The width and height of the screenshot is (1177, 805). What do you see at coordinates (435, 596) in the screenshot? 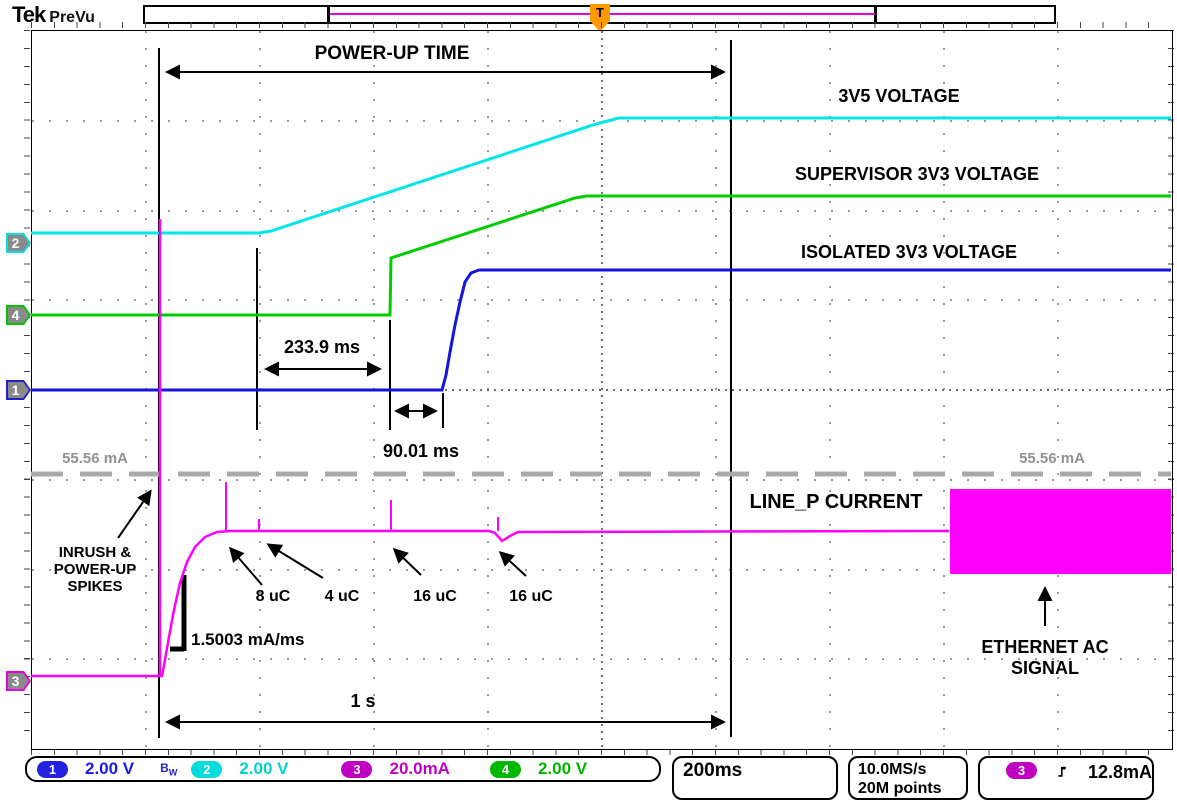
I see `charge-16uc-a-label: 16 uC` at bounding box center [435, 596].